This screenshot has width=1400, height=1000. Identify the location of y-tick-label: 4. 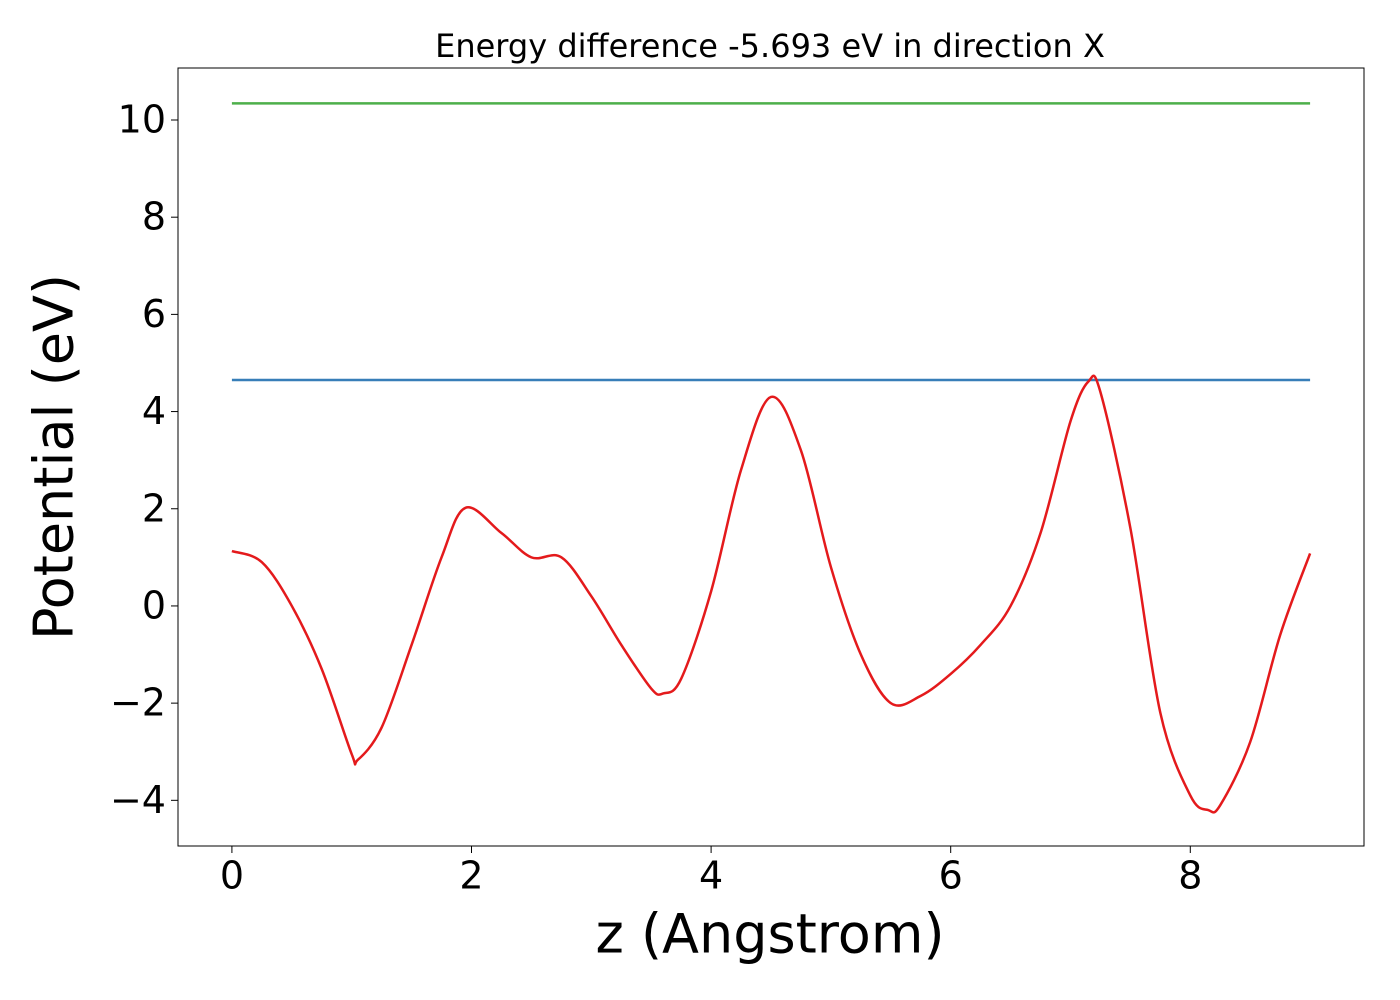
(154, 411).